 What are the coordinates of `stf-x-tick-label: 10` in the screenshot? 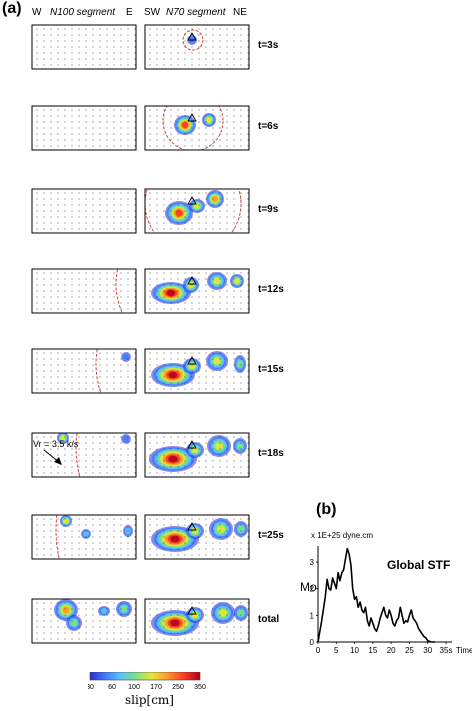 It's located at (354, 650).